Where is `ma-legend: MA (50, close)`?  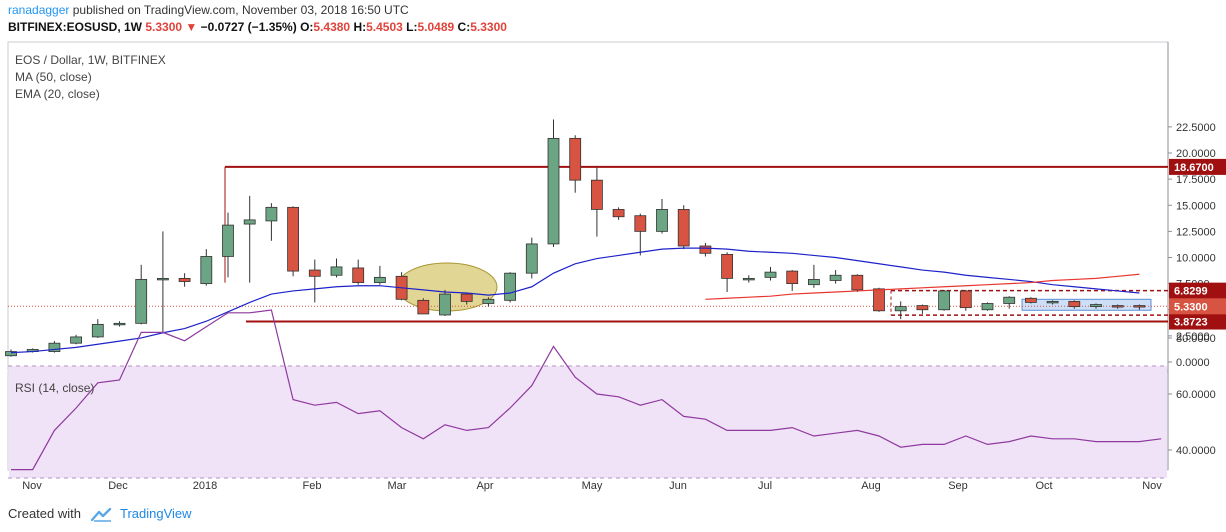 ma-legend: MA (50, close) is located at coordinates (53, 77).